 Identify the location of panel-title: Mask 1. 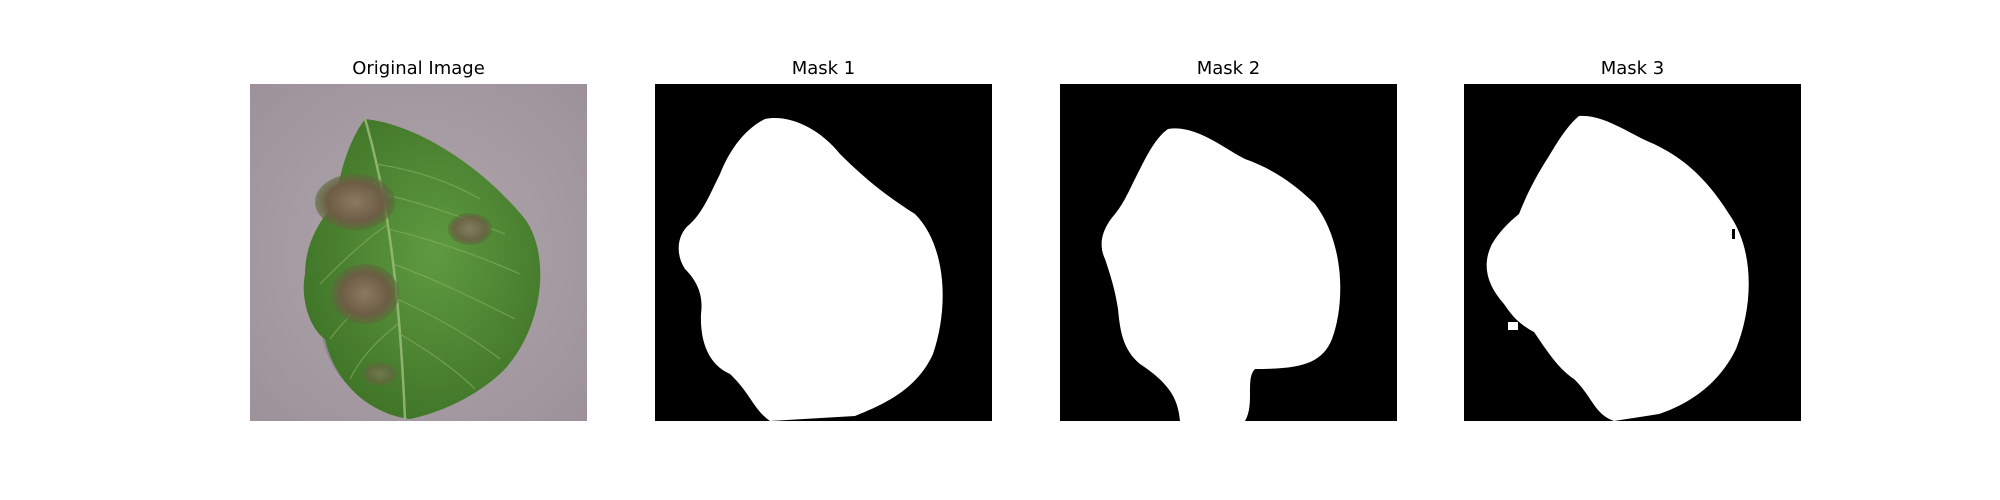
(823, 68).